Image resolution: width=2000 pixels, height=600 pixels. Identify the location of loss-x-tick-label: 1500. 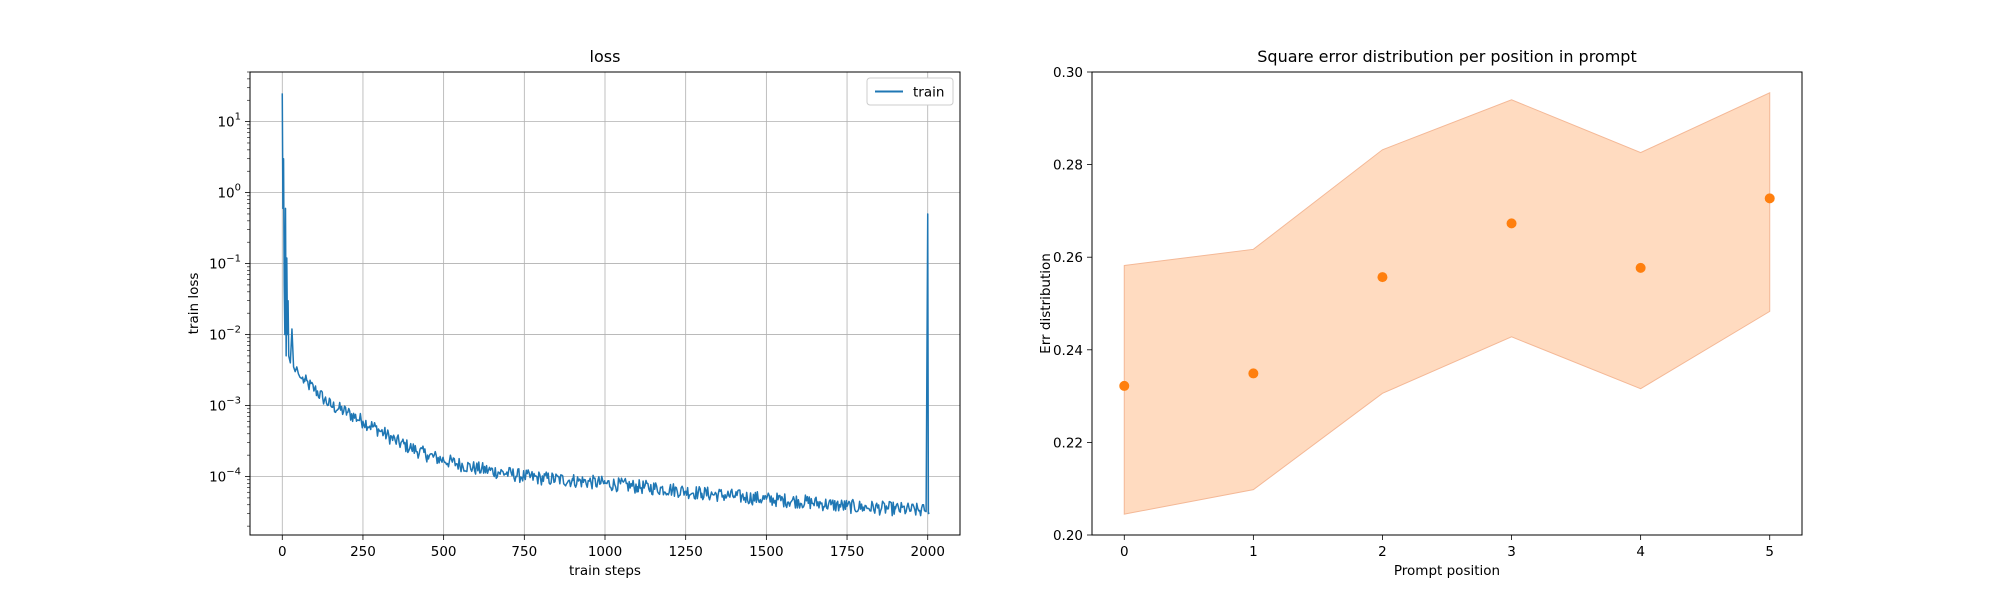
(766, 552).